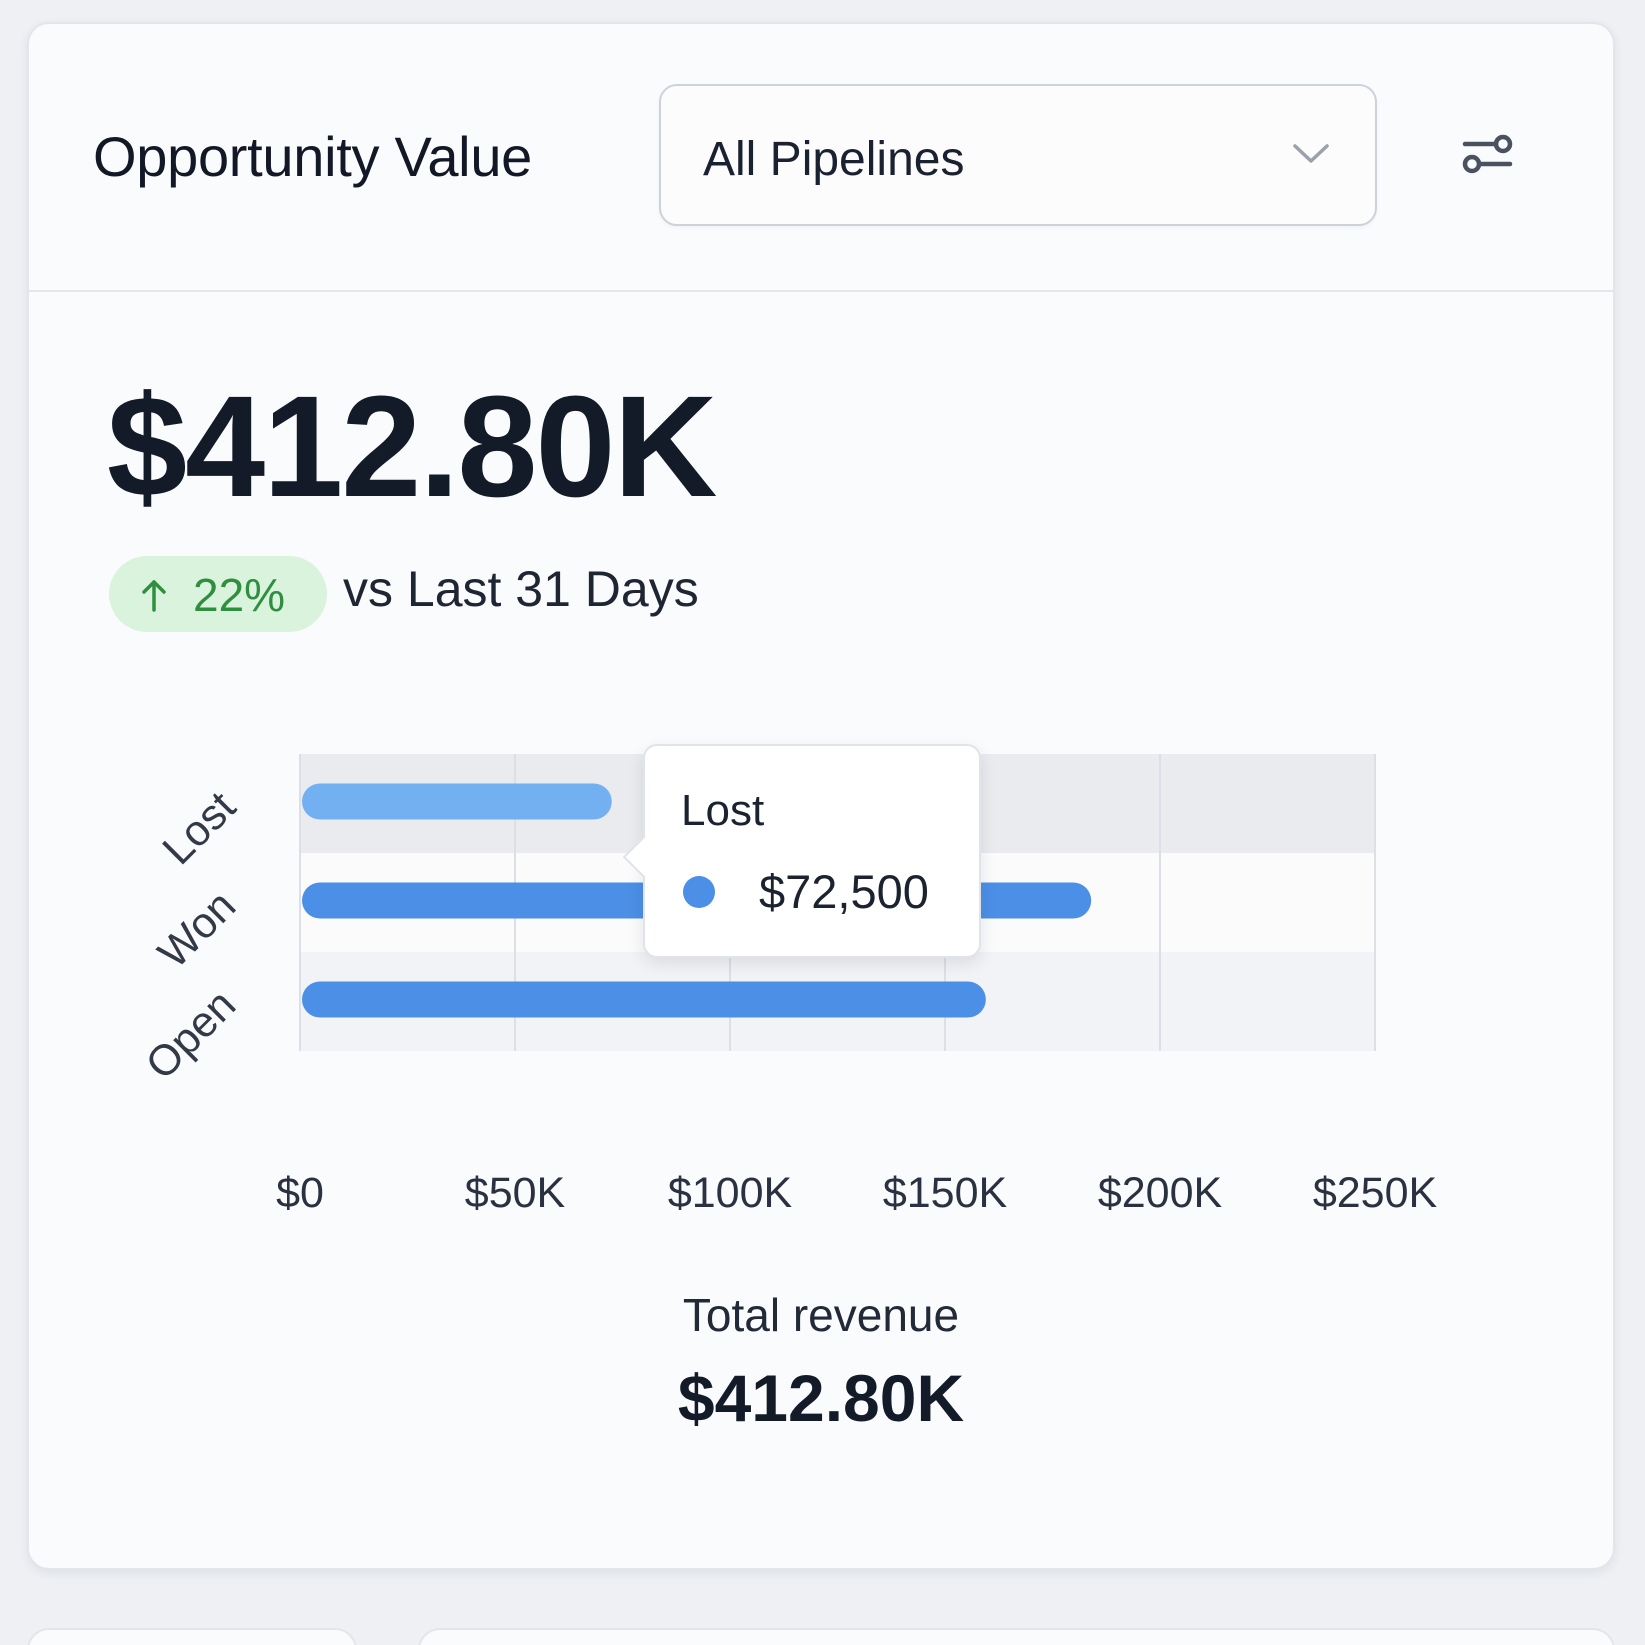  Describe the element at coordinates (945, 1193) in the screenshot. I see `x-tick-label-3: $150K` at that location.